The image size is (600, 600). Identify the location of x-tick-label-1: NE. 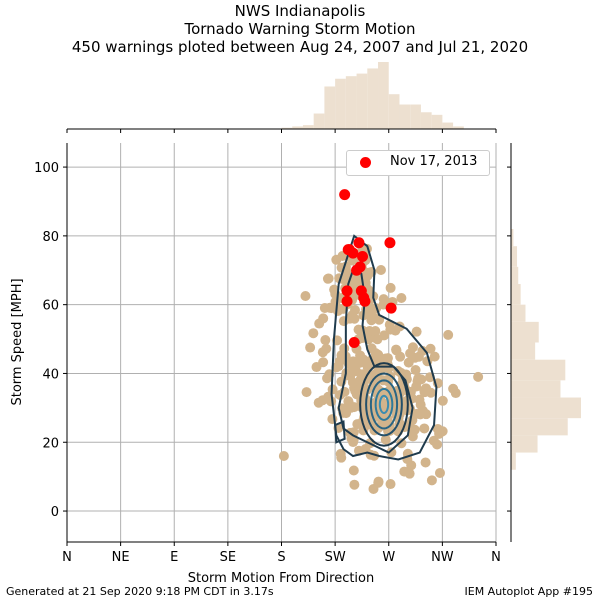
(121, 557).